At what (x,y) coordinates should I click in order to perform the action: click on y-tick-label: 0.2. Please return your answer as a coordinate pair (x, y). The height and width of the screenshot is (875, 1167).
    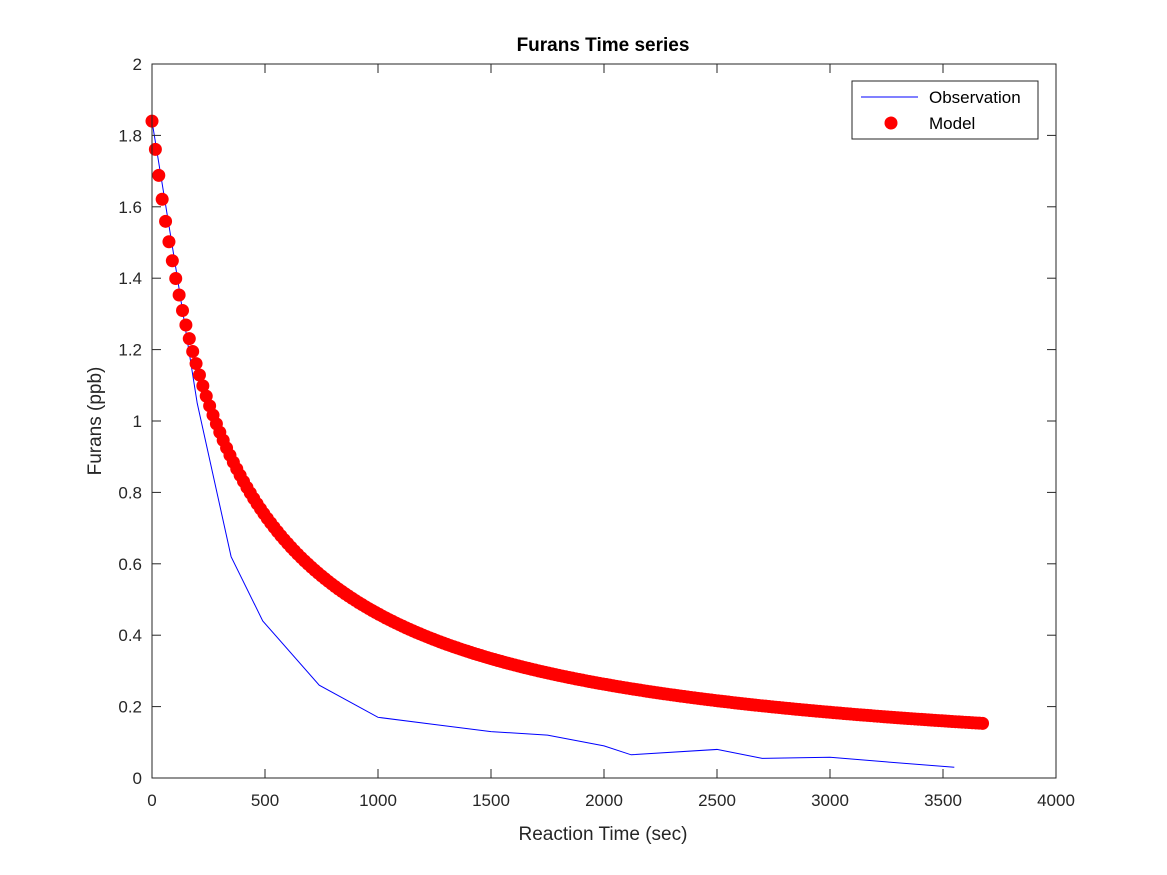
    Looking at the image, I should click on (130, 707).